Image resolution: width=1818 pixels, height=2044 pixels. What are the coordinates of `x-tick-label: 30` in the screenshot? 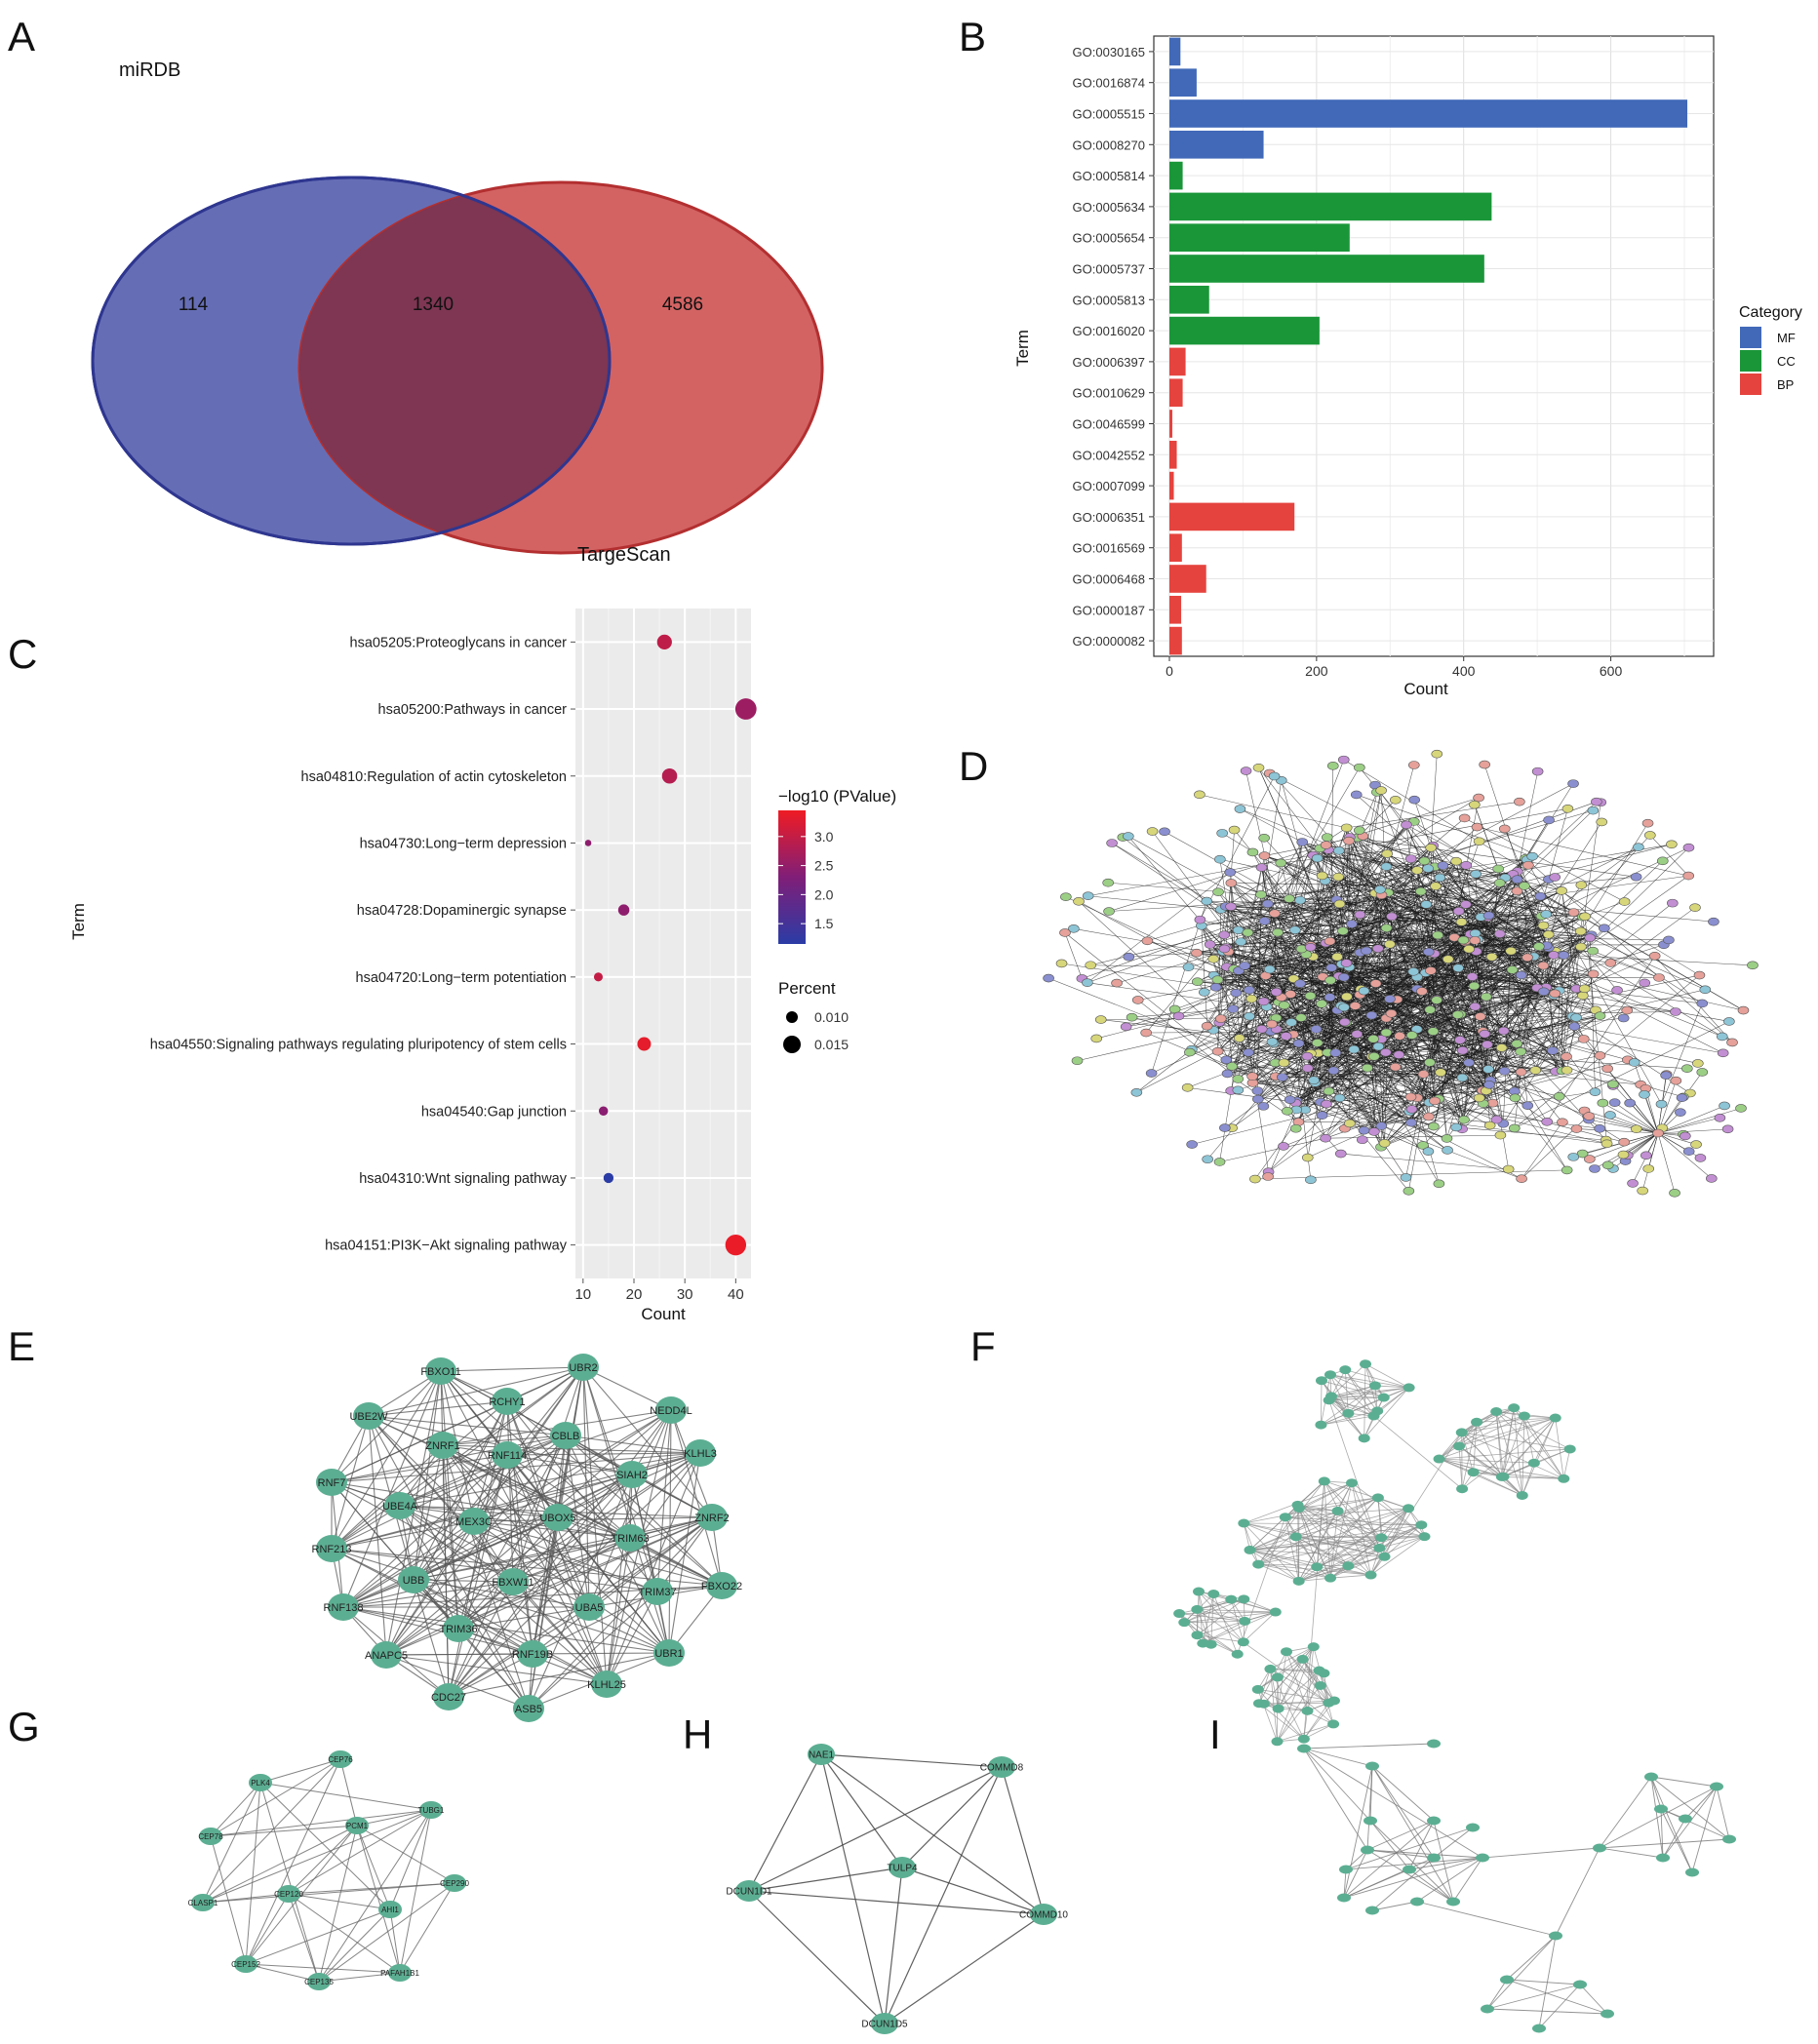 It's located at (685, 1294).